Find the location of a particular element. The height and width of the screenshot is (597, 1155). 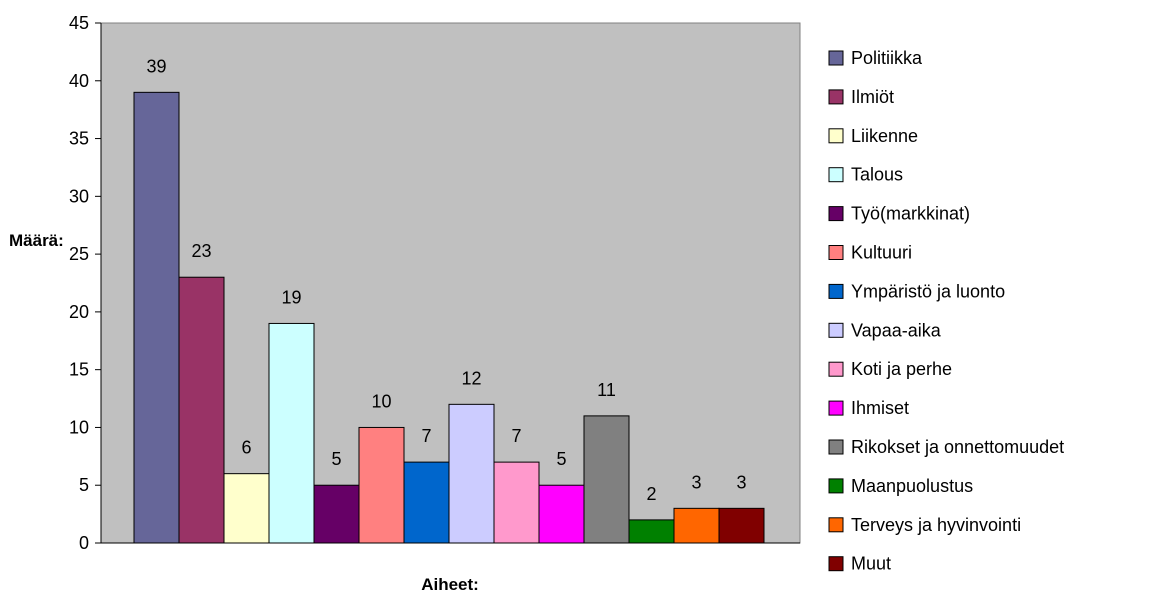

data-label-5: 10 is located at coordinates (381, 401).